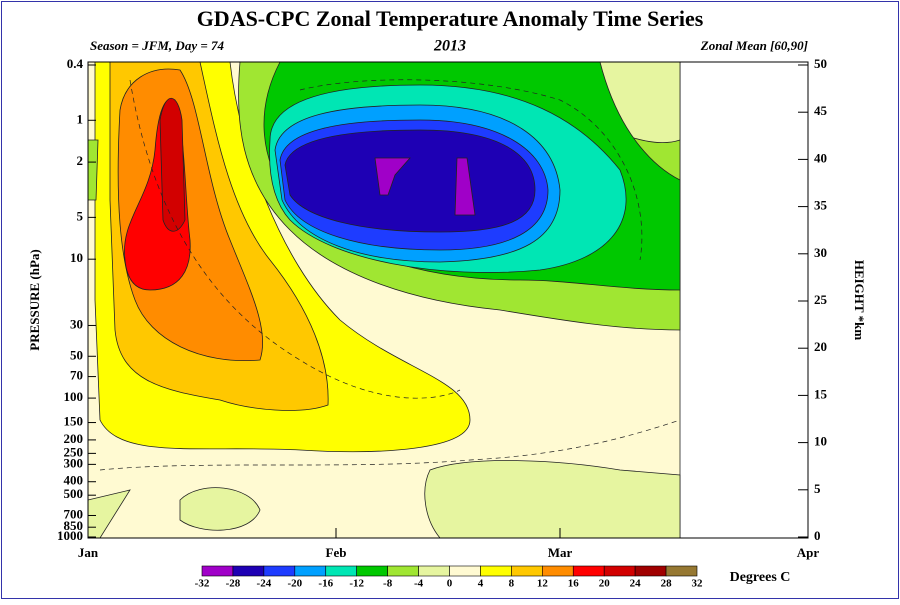 This screenshot has height=605, width=900. Describe the element at coordinates (88, 552) in the screenshot. I see `x-tick-label: Jan` at that location.